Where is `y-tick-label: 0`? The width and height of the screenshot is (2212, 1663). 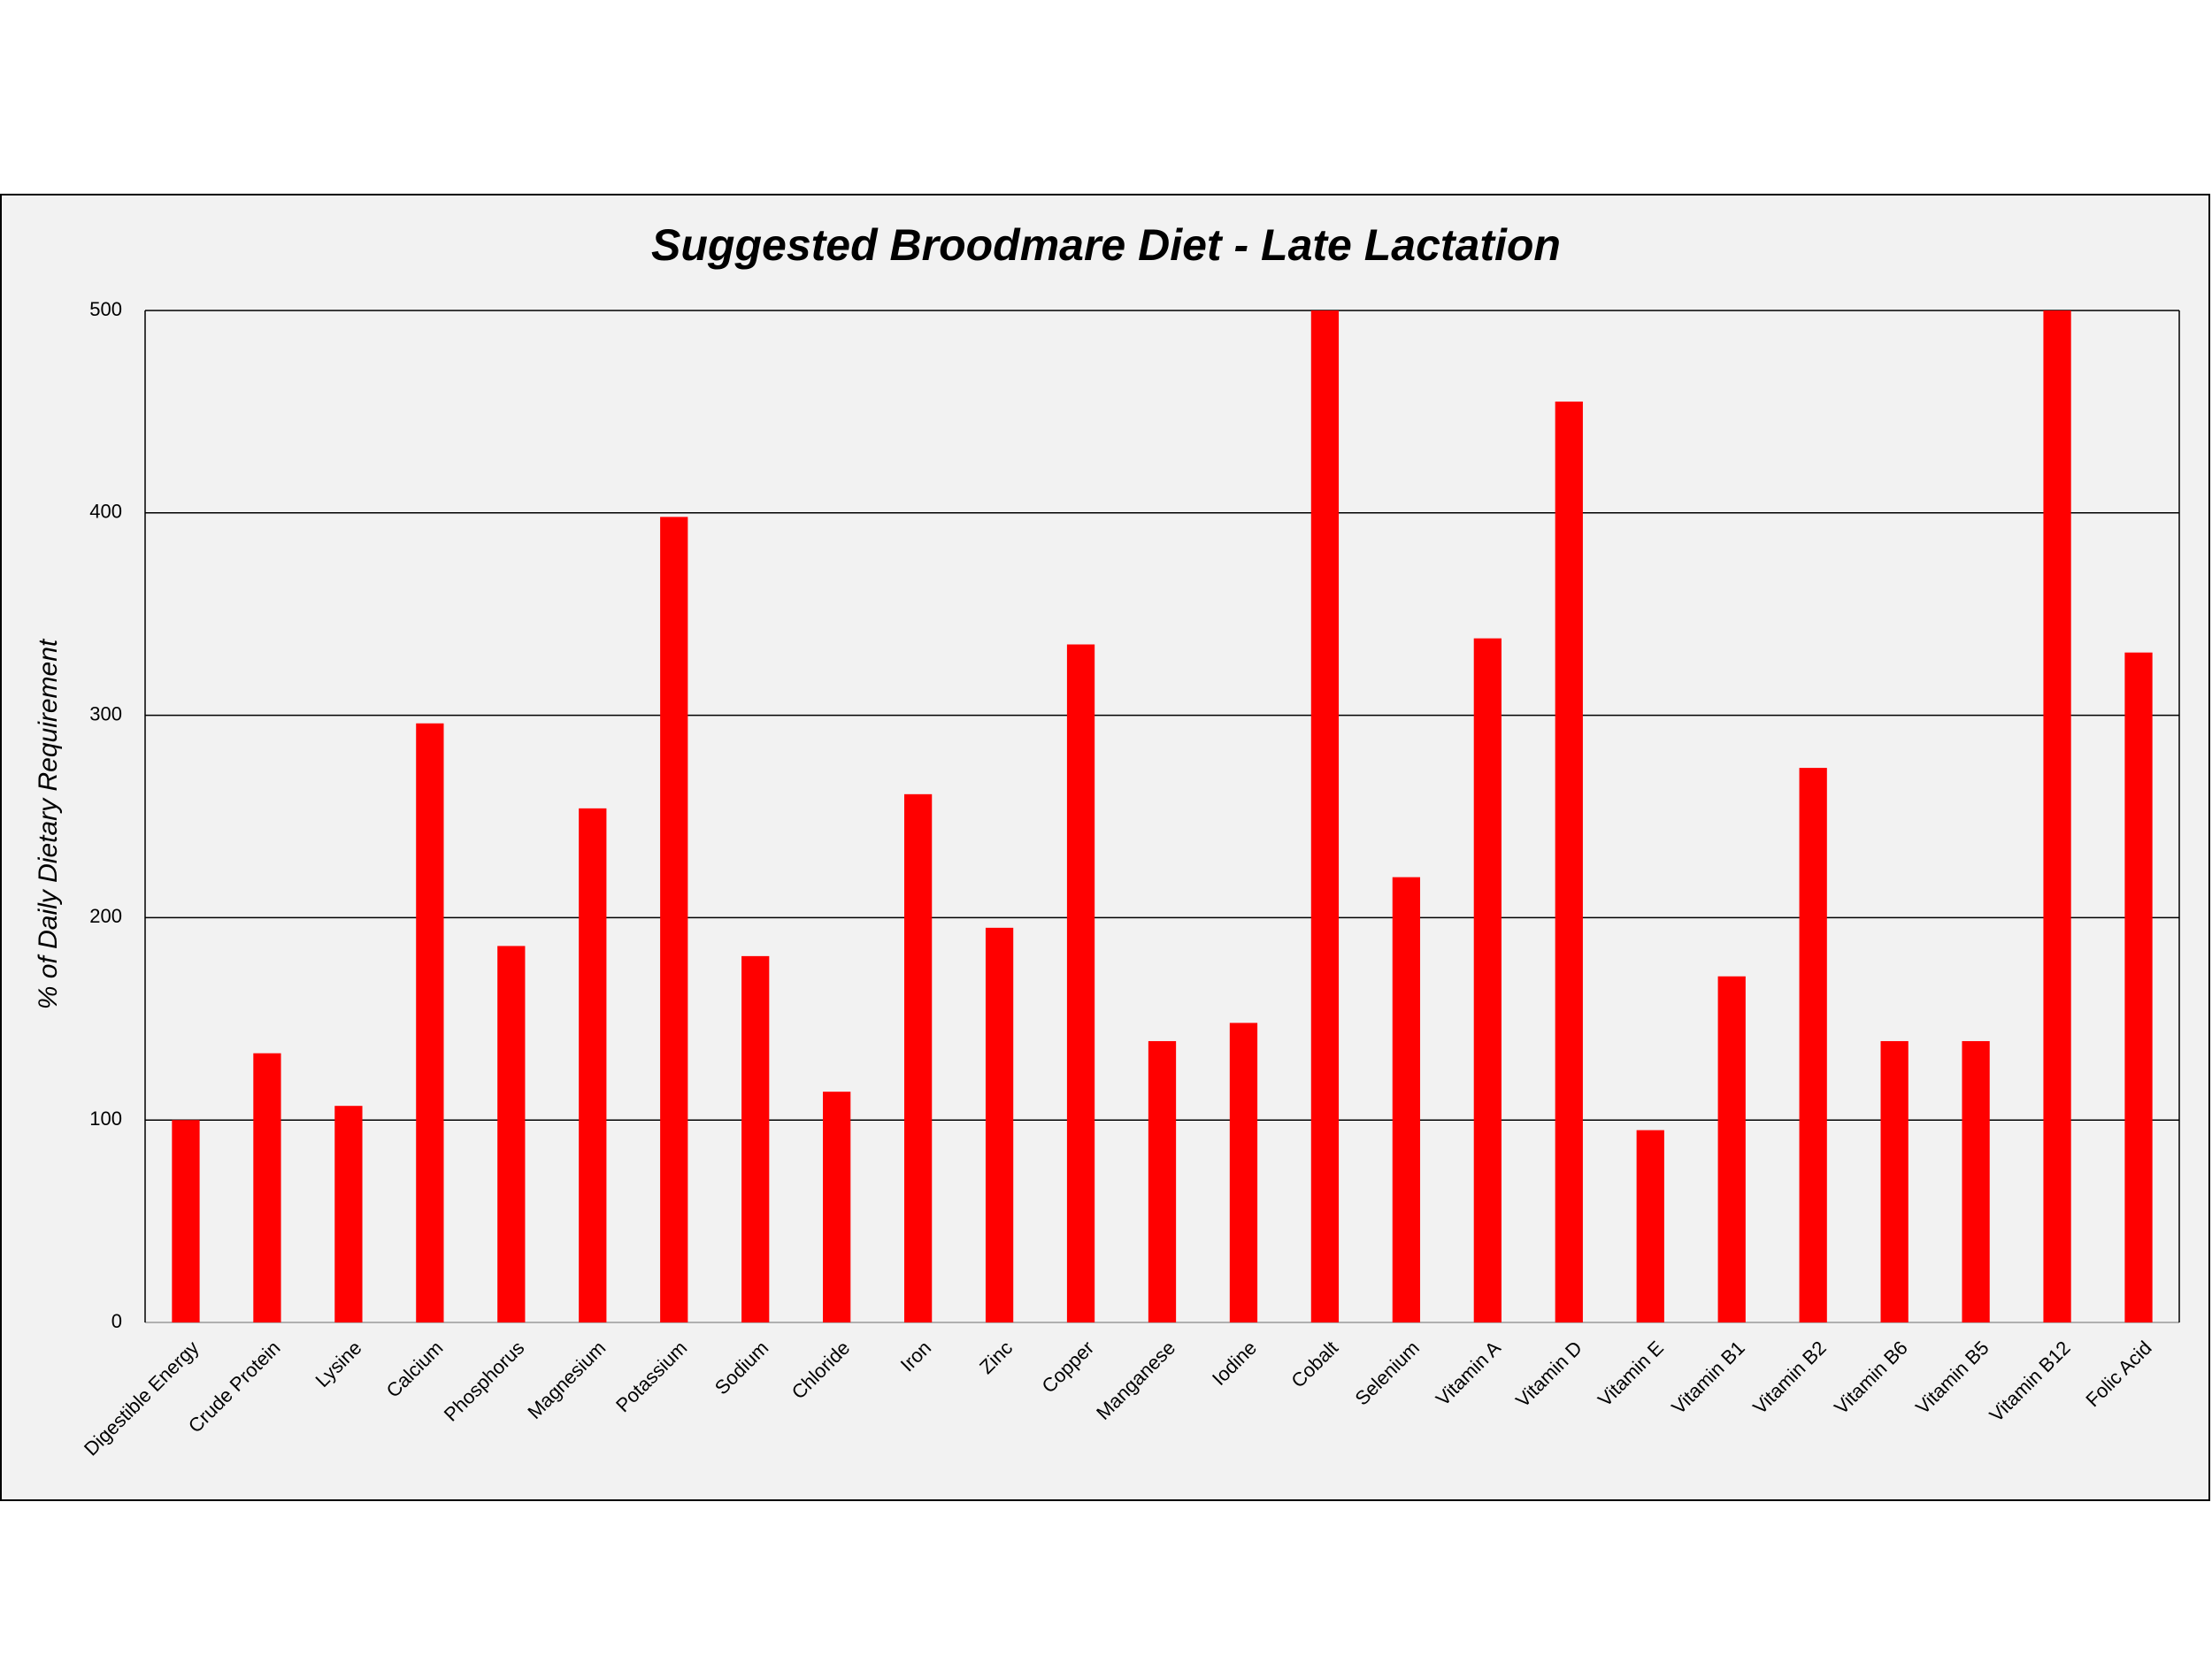
y-tick-label: 0 is located at coordinates (117, 1321).